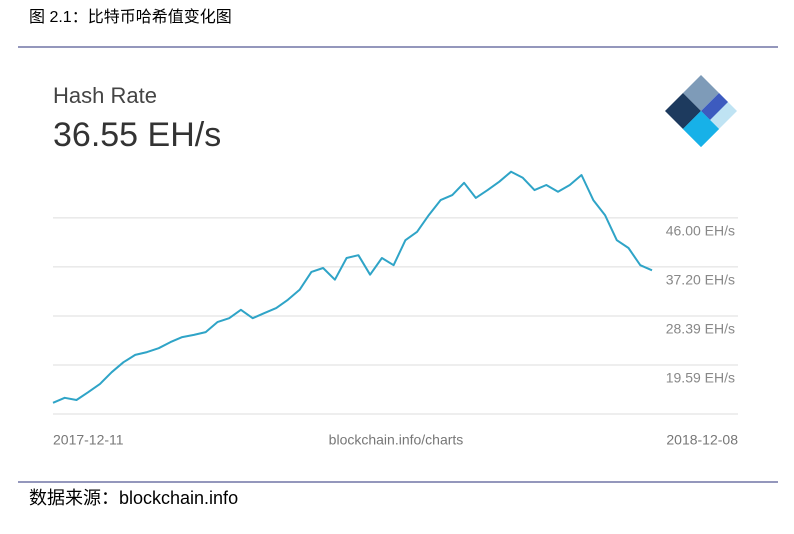  What do you see at coordinates (702, 440) in the screenshot?
I see `x-end-label: 2018-12-08` at bounding box center [702, 440].